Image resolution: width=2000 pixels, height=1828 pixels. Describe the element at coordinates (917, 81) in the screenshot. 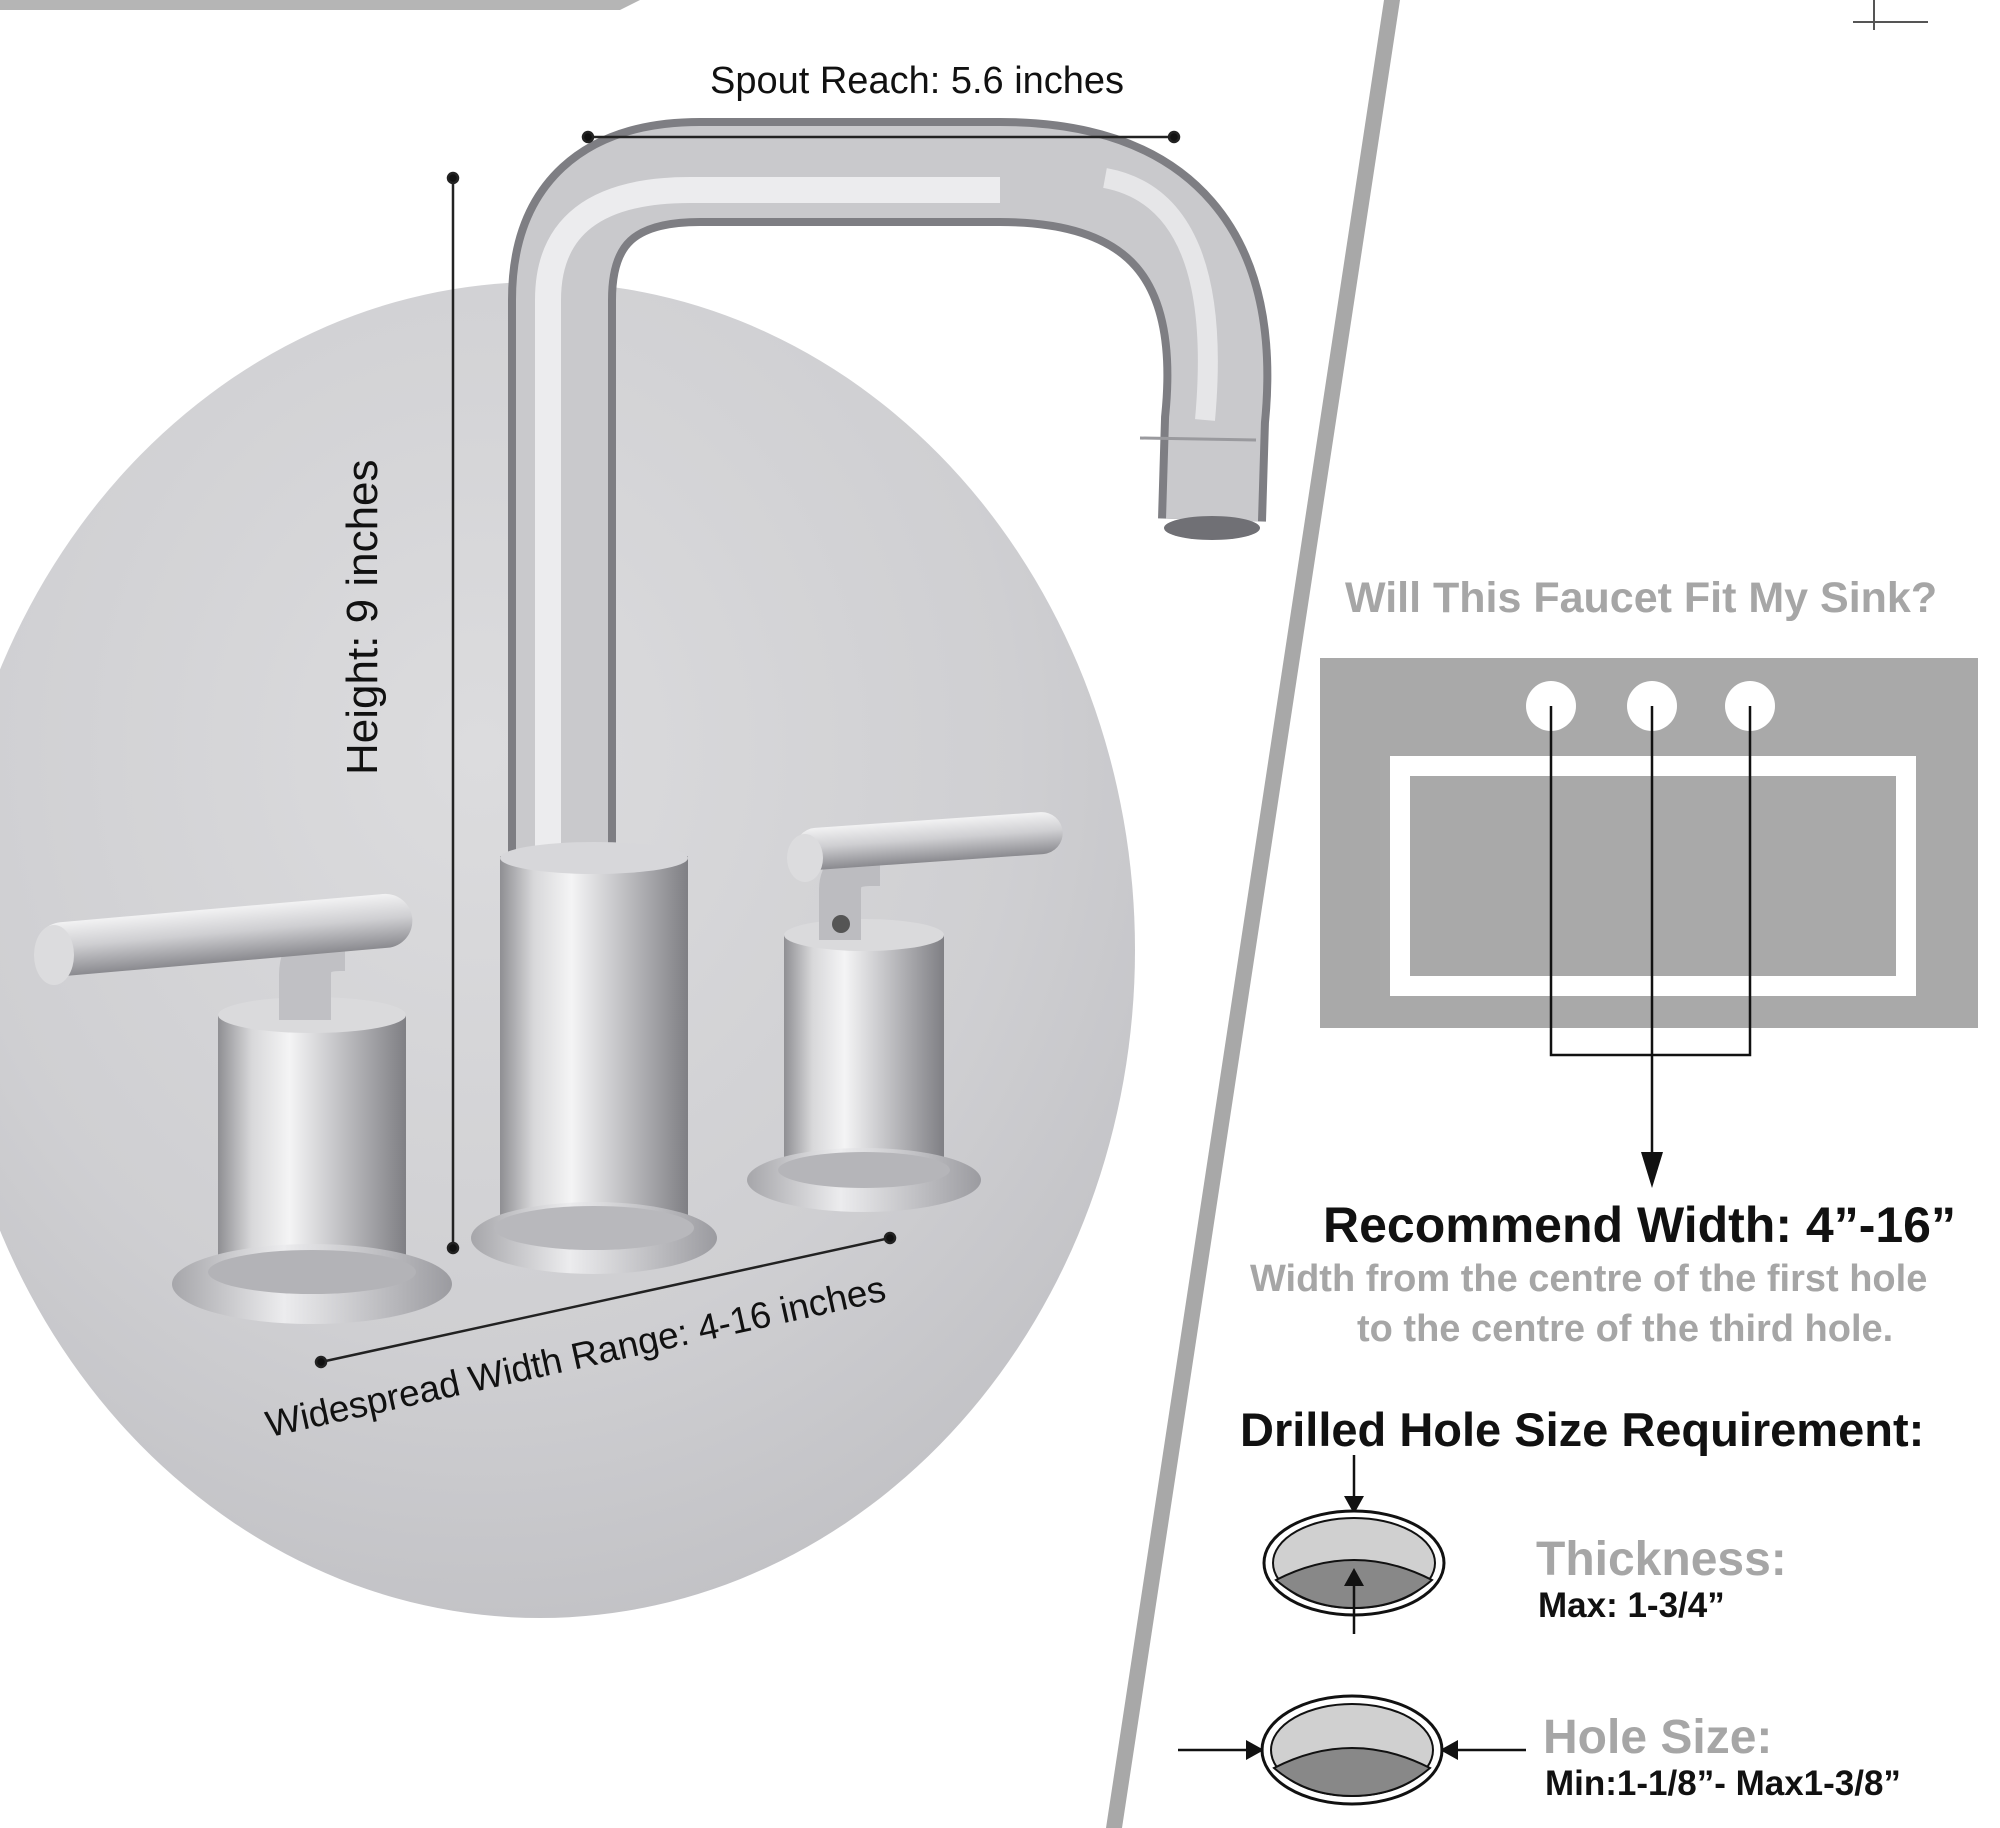

I see `spout-reach-label: Spout Reach: 5.6 inches` at that location.